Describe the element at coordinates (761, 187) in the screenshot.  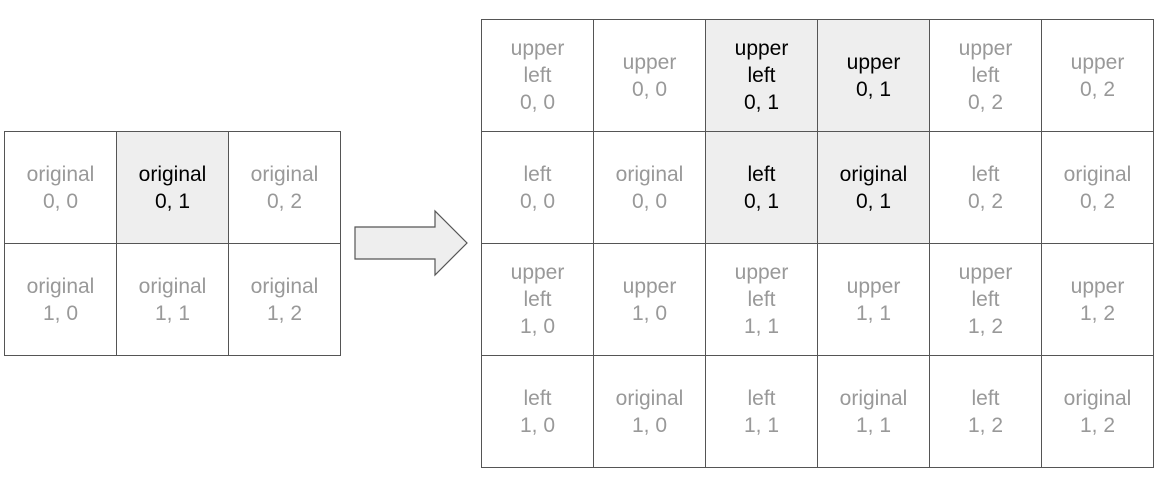
I see `right-grid-cell: left 0, 1` at that location.